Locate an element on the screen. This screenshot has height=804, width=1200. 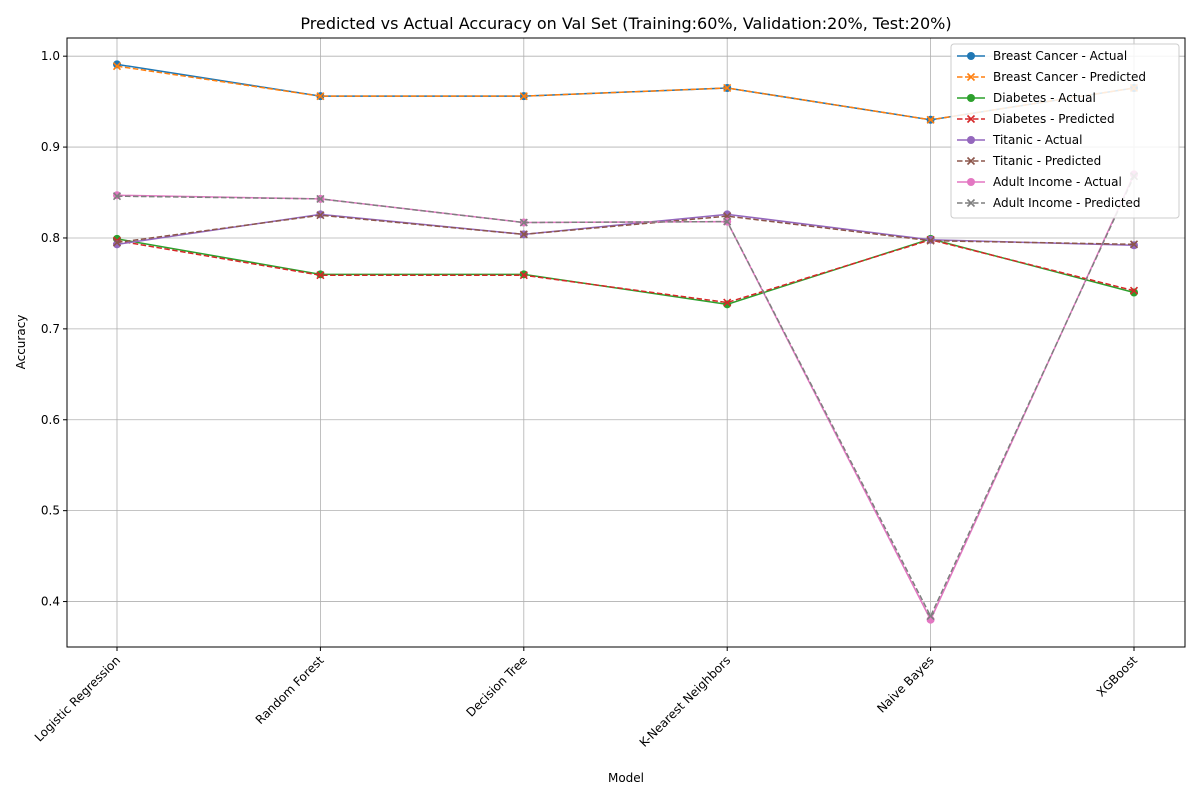
legend-item: Breast Cancer - Predicted is located at coordinates (1051, 77).